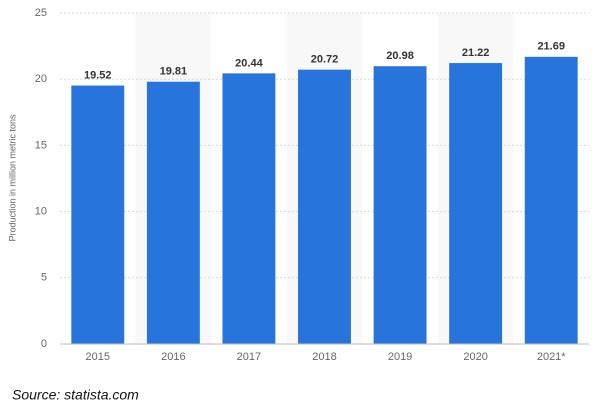 The image size is (605, 406). What do you see at coordinates (249, 63) in the screenshot?
I see `value-label: 20.44` at bounding box center [249, 63].